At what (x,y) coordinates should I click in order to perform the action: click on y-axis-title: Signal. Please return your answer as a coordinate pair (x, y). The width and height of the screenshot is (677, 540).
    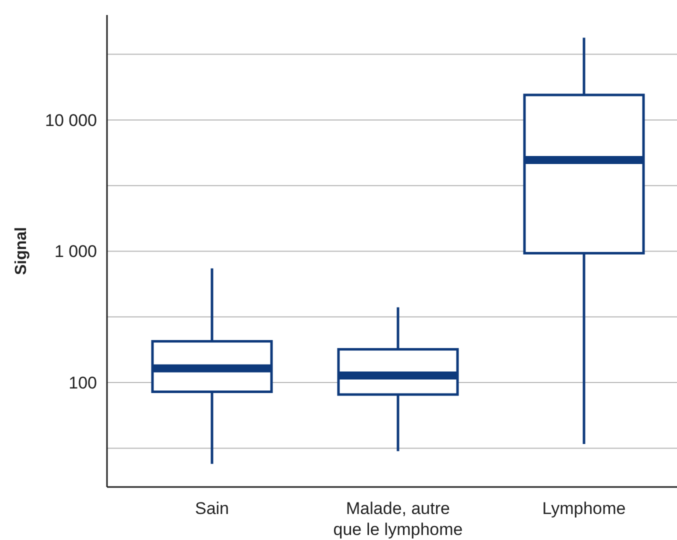
    Looking at the image, I should click on (21, 251).